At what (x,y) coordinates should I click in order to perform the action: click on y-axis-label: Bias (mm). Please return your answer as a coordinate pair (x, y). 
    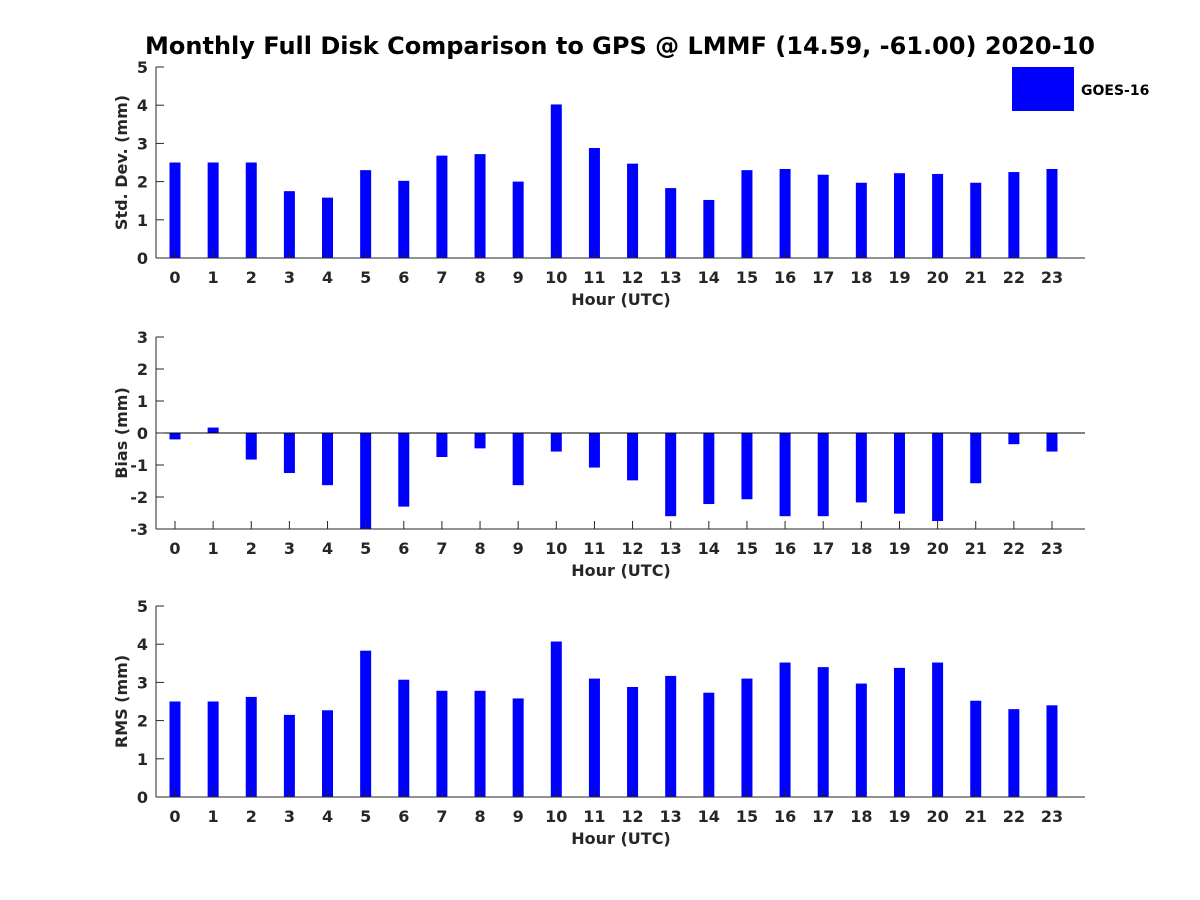
    Looking at the image, I should click on (121, 433).